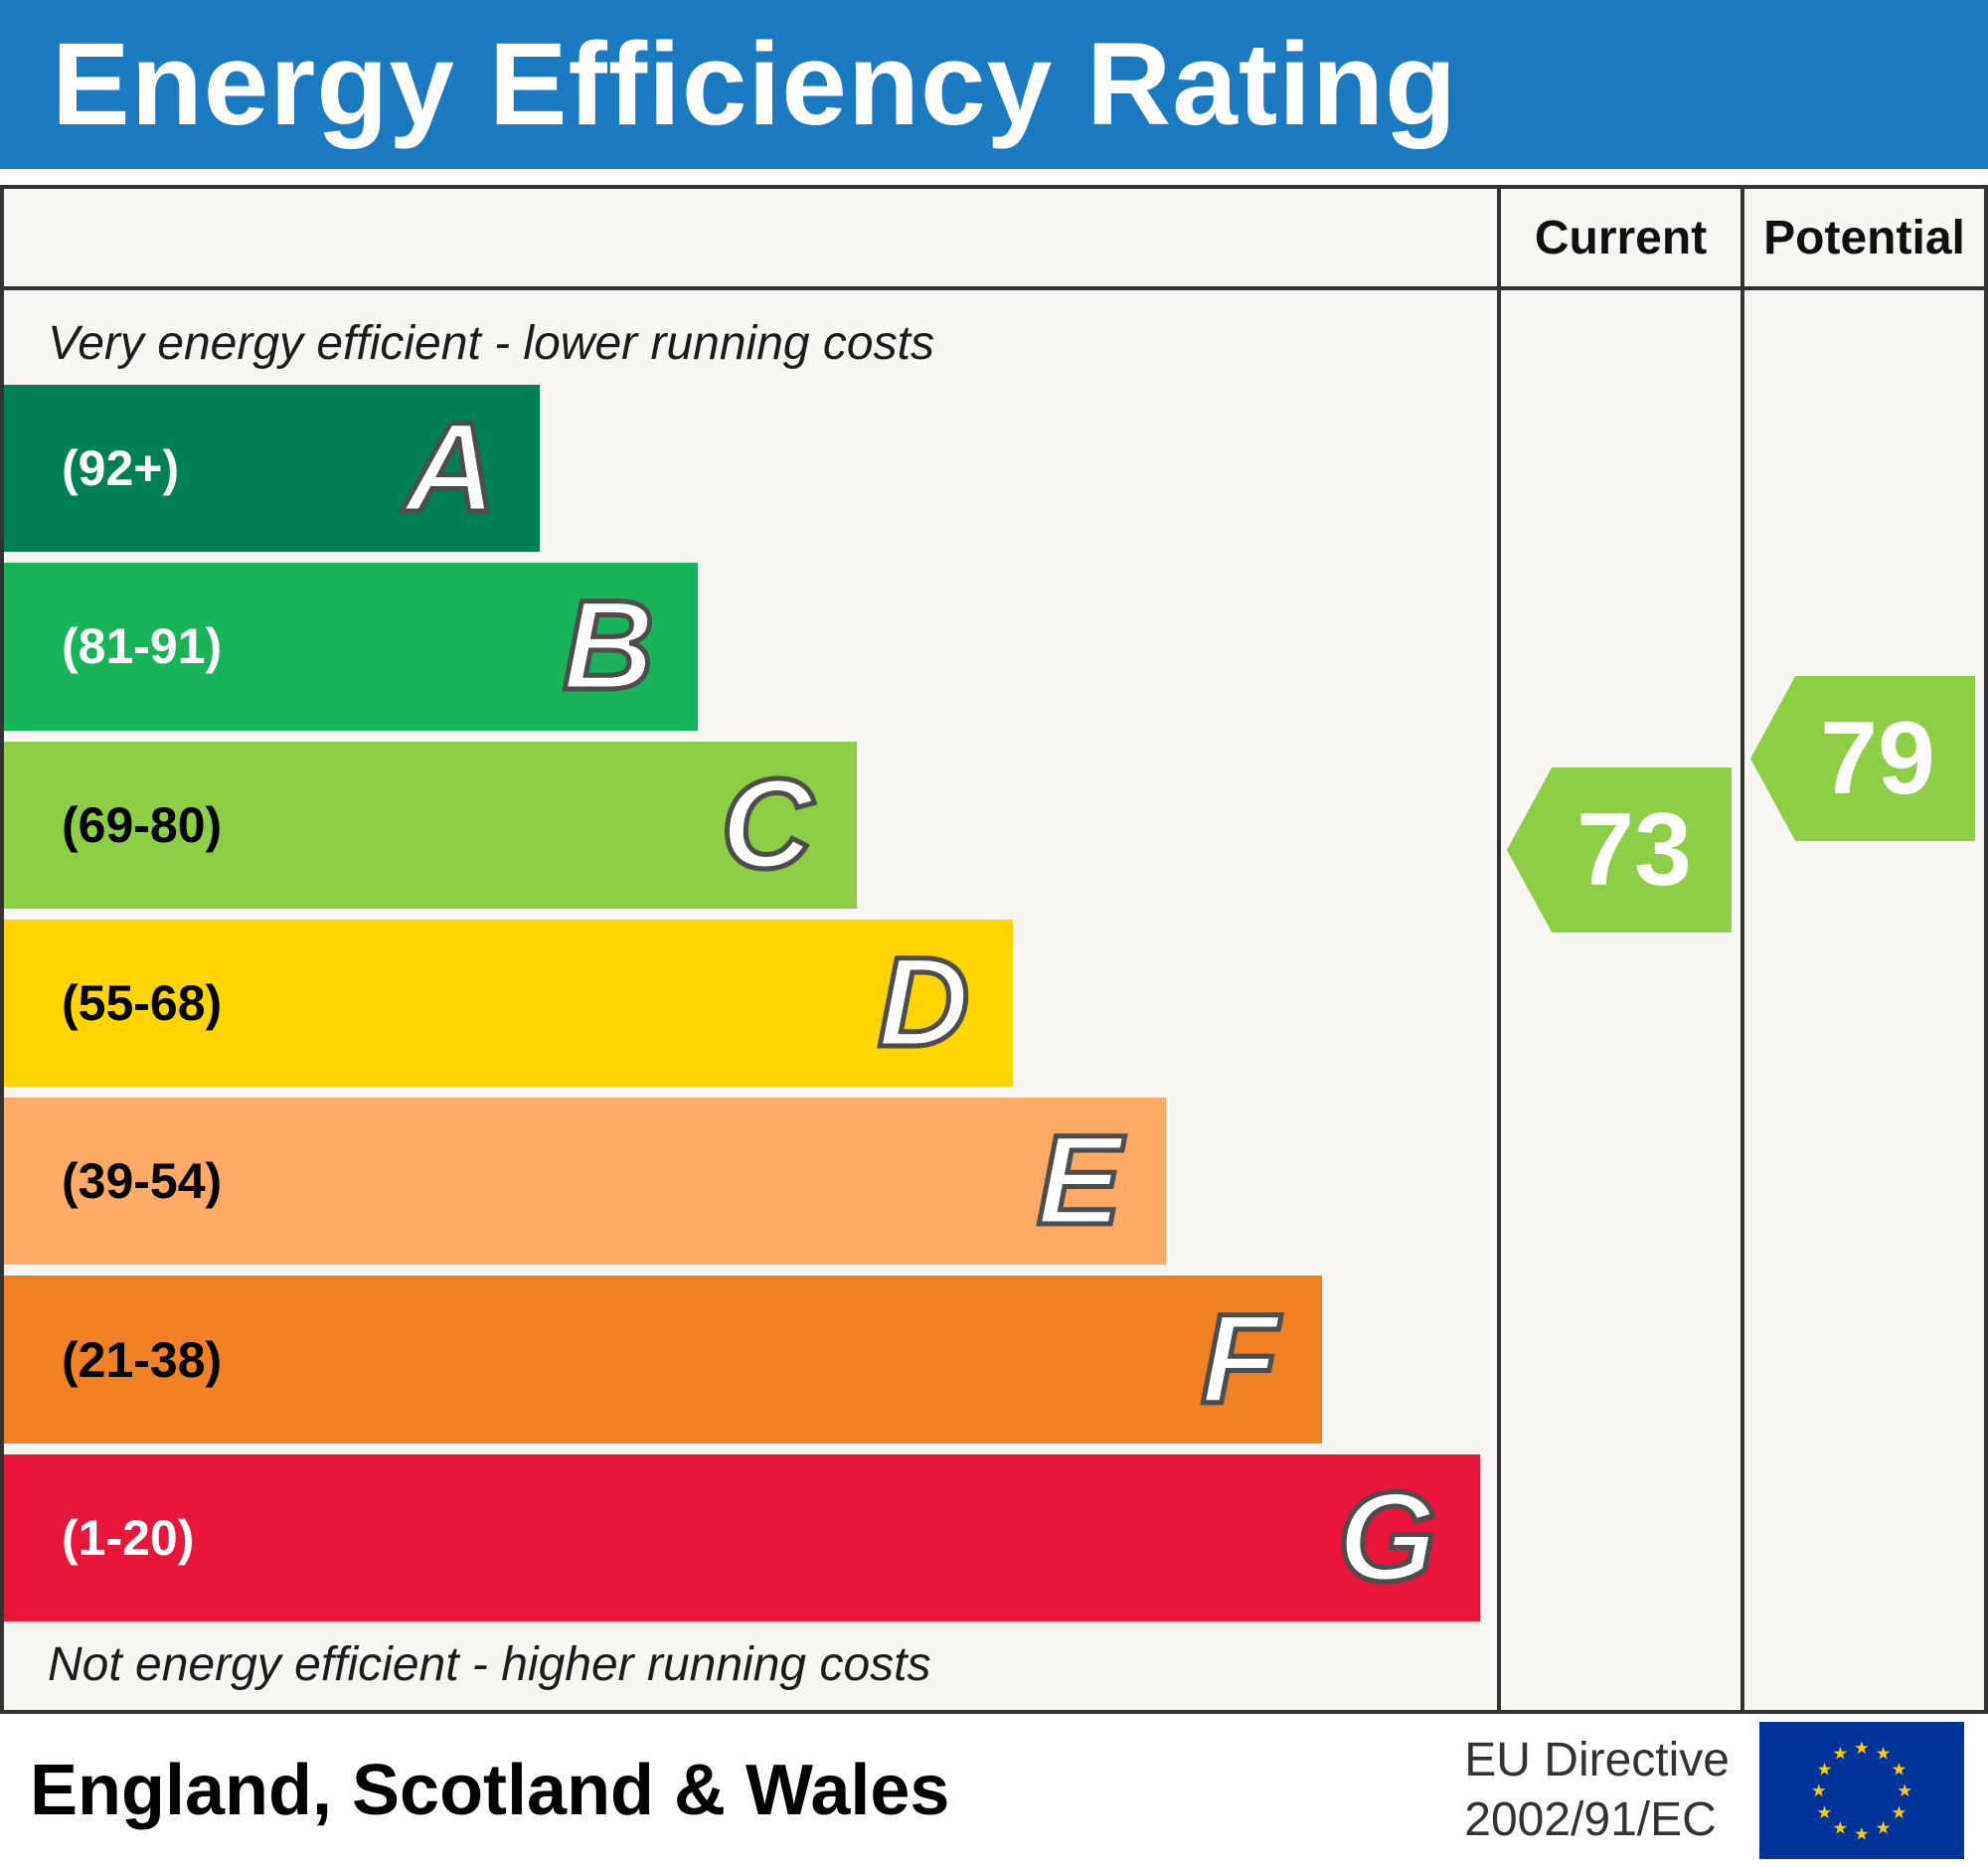  What do you see at coordinates (750, 239) in the screenshot?
I see `chart-header-spacer` at bounding box center [750, 239].